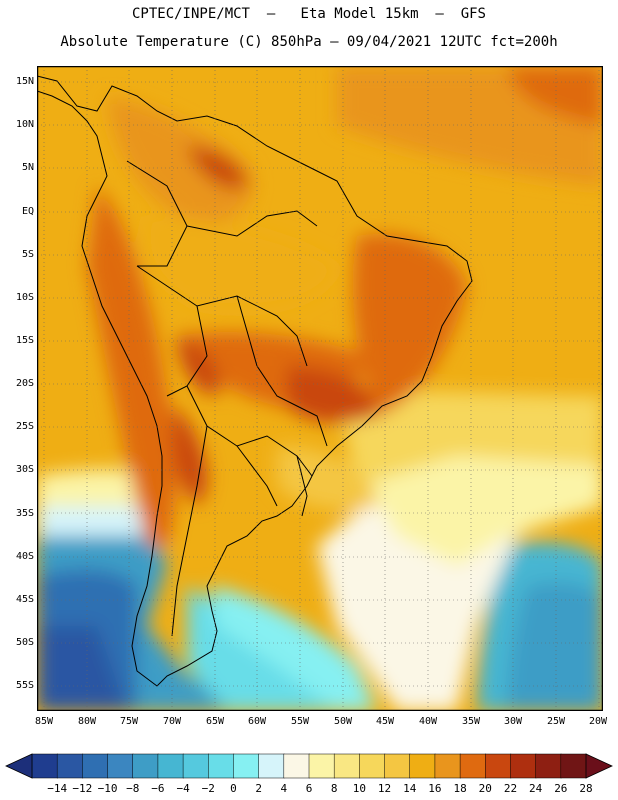  What do you see at coordinates (19, 766) in the screenshot?
I see `colorbar-min-arrow` at bounding box center [19, 766].